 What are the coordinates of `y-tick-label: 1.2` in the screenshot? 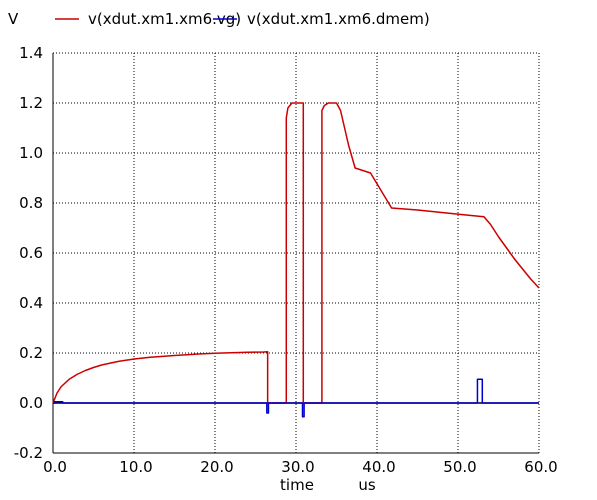 It's located at (31, 103).